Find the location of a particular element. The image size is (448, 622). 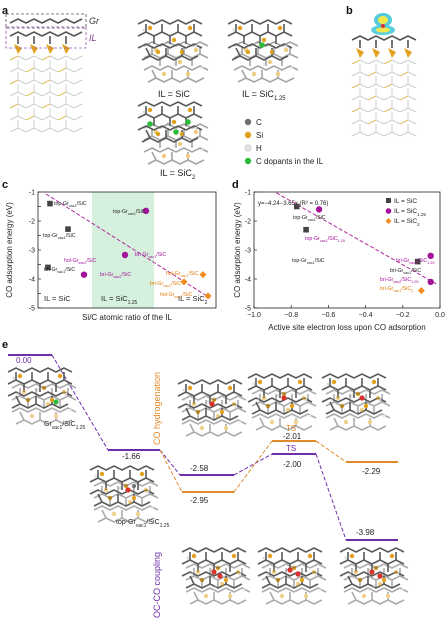

oc-co-coupling-title: OC-CO coupling is located at coordinates (157, 585).